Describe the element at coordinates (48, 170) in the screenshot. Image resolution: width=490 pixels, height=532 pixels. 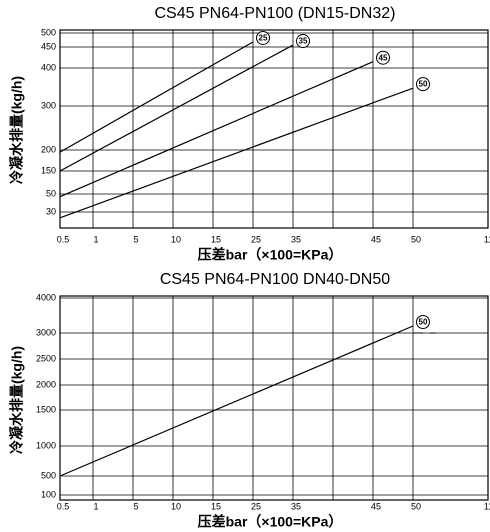
I see `y-tick-label: 150` at that location.